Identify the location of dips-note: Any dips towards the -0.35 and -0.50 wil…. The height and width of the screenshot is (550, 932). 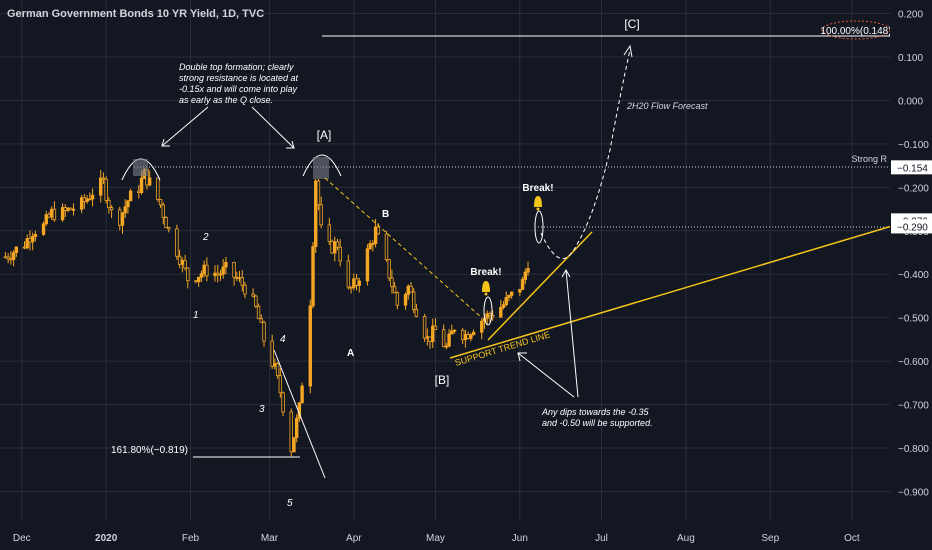
(597, 417).